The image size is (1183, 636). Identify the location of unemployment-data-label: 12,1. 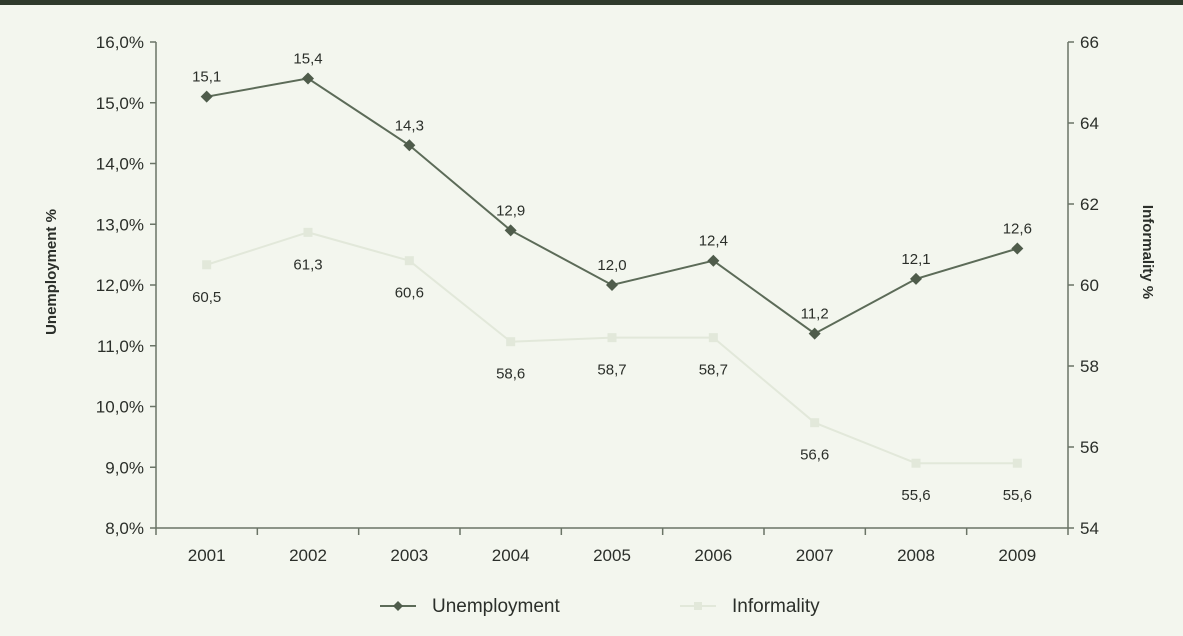
(915, 259).